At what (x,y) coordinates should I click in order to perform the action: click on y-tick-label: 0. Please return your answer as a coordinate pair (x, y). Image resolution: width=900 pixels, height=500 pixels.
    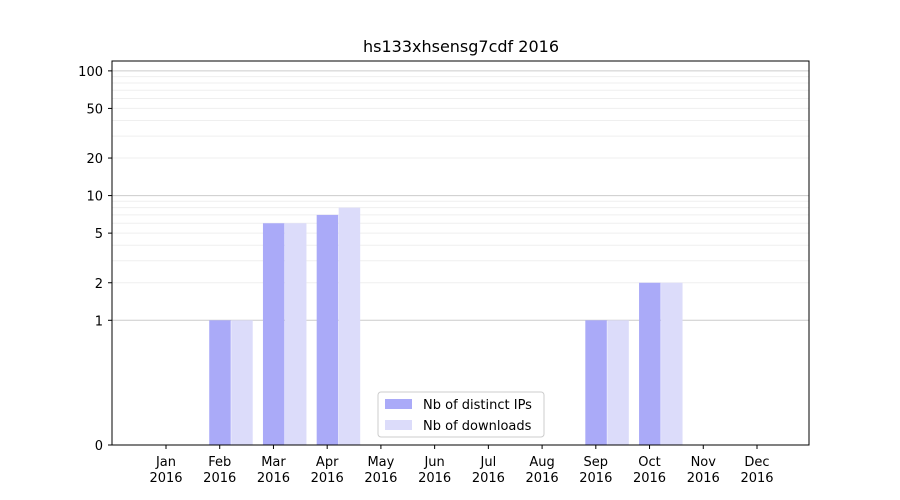
    Looking at the image, I should click on (99, 446).